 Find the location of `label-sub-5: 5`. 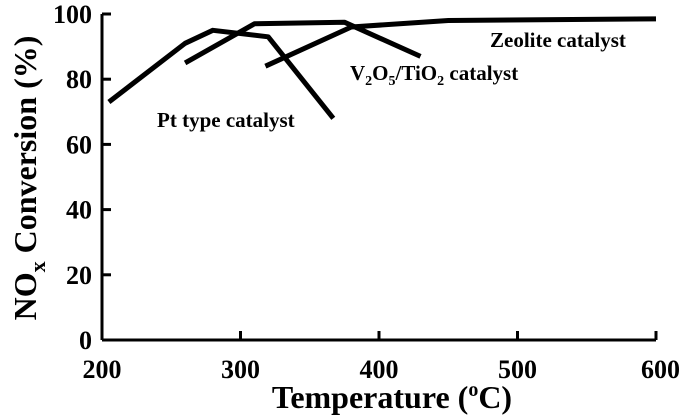

label-sub-5: 5 is located at coordinates (392, 81).